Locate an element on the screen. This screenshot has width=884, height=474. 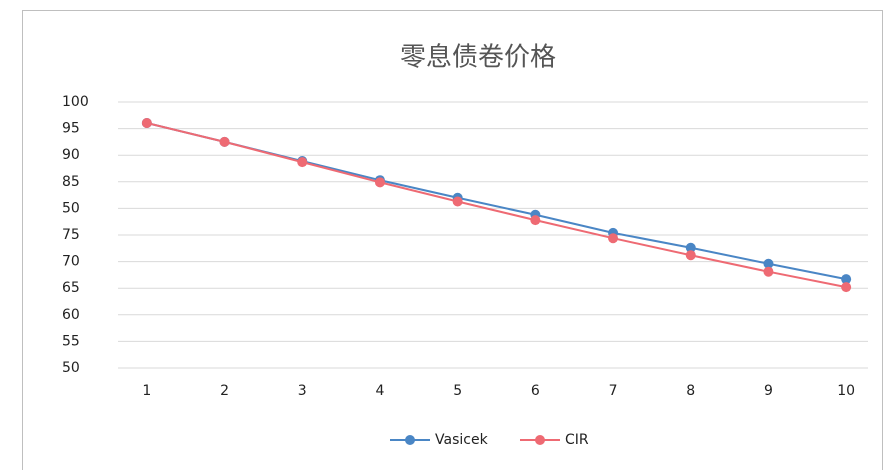
y-tick-label: 90 is located at coordinates (71, 155).